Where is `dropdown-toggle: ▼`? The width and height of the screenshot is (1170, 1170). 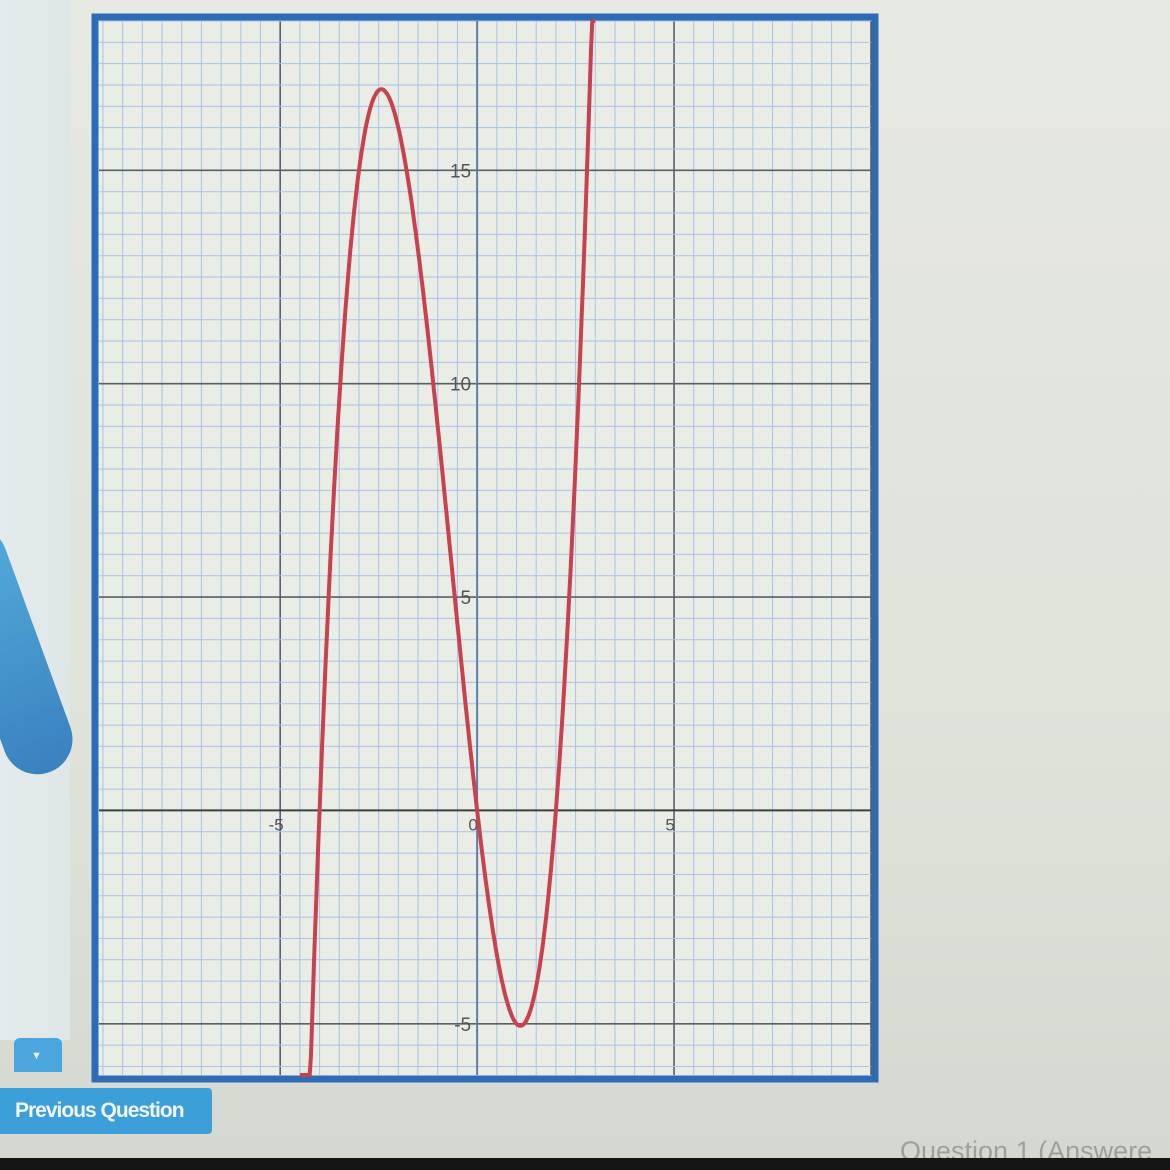 dropdown-toggle: ▼ is located at coordinates (38, 1055).